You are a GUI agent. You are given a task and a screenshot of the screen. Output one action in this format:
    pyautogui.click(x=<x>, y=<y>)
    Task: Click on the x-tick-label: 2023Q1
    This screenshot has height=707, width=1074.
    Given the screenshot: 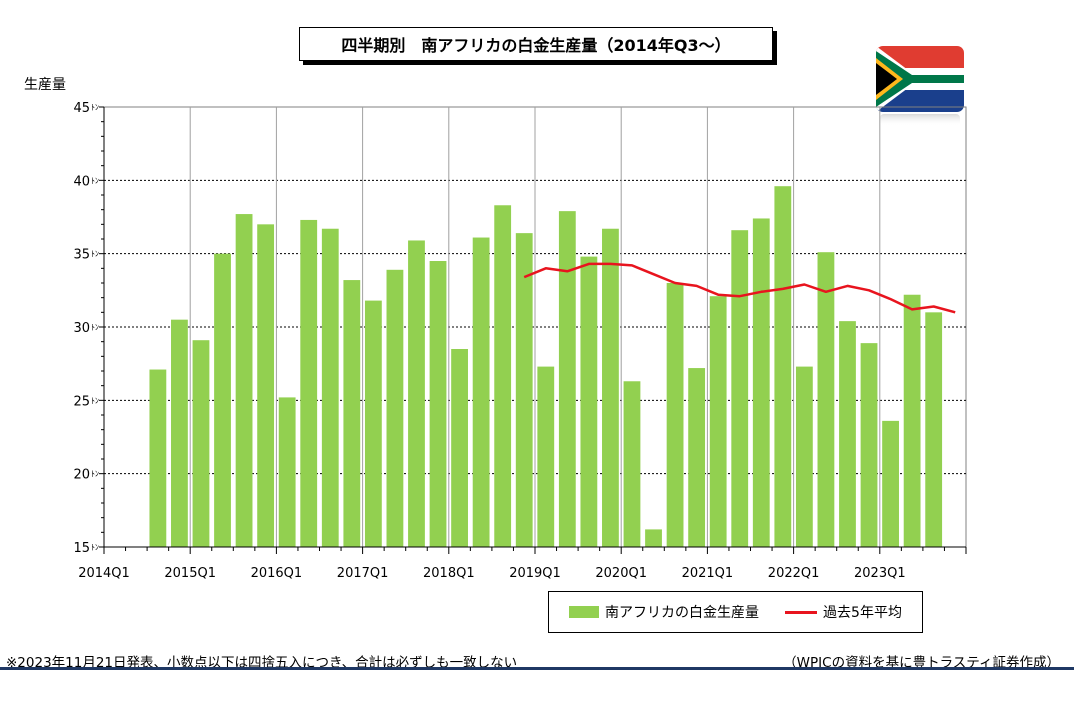 What is the action you would take?
    pyautogui.click(x=880, y=573)
    